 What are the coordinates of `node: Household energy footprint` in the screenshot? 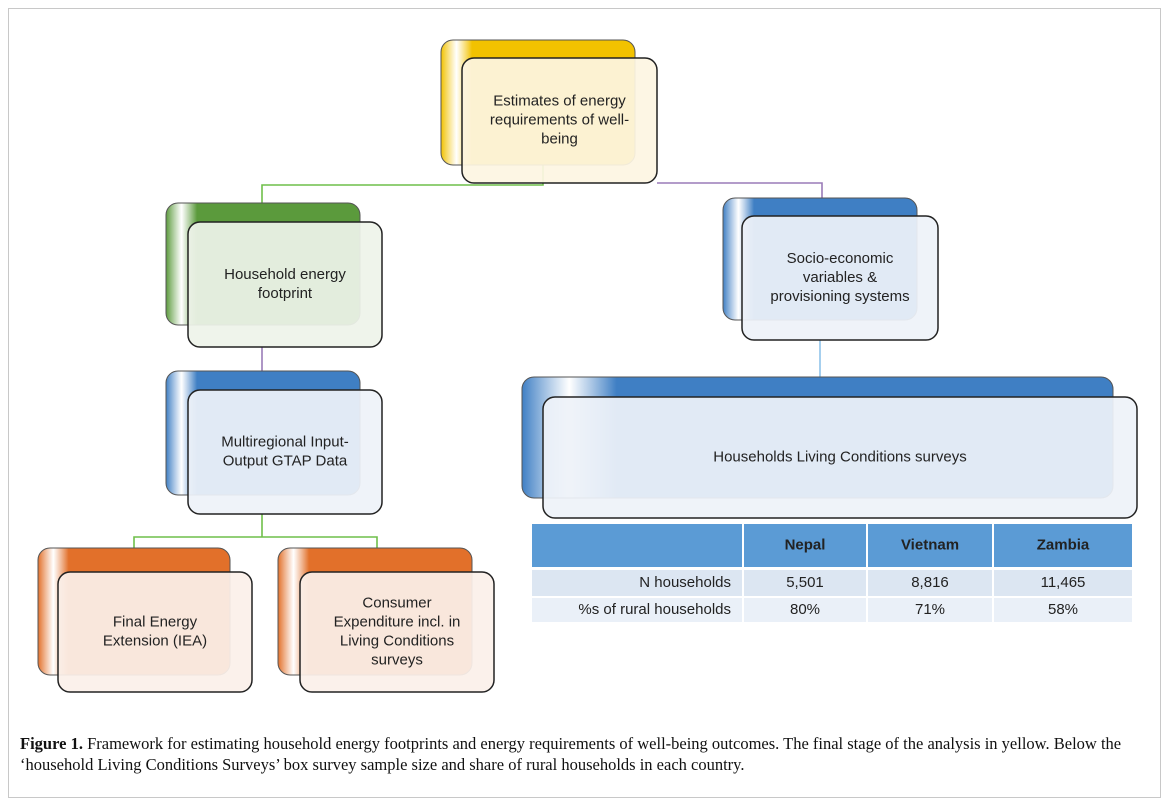 It's located at (274, 275).